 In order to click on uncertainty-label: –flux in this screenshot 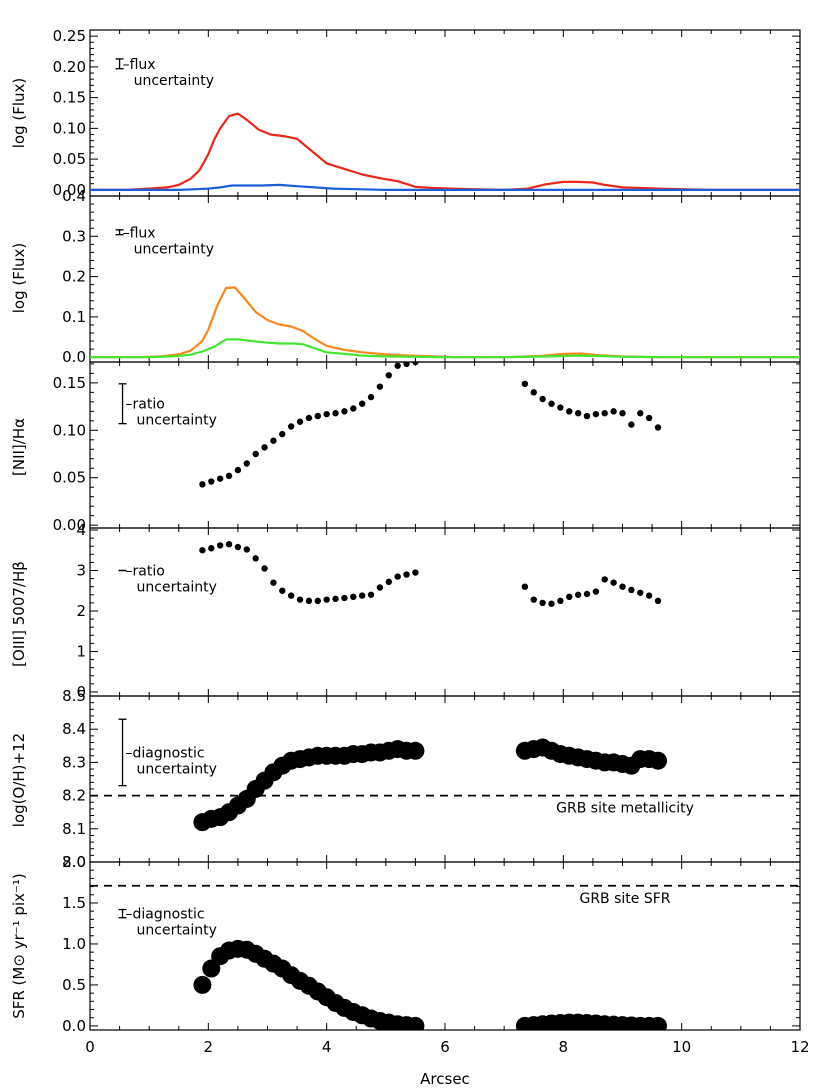, I will do `click(139, 65)`.